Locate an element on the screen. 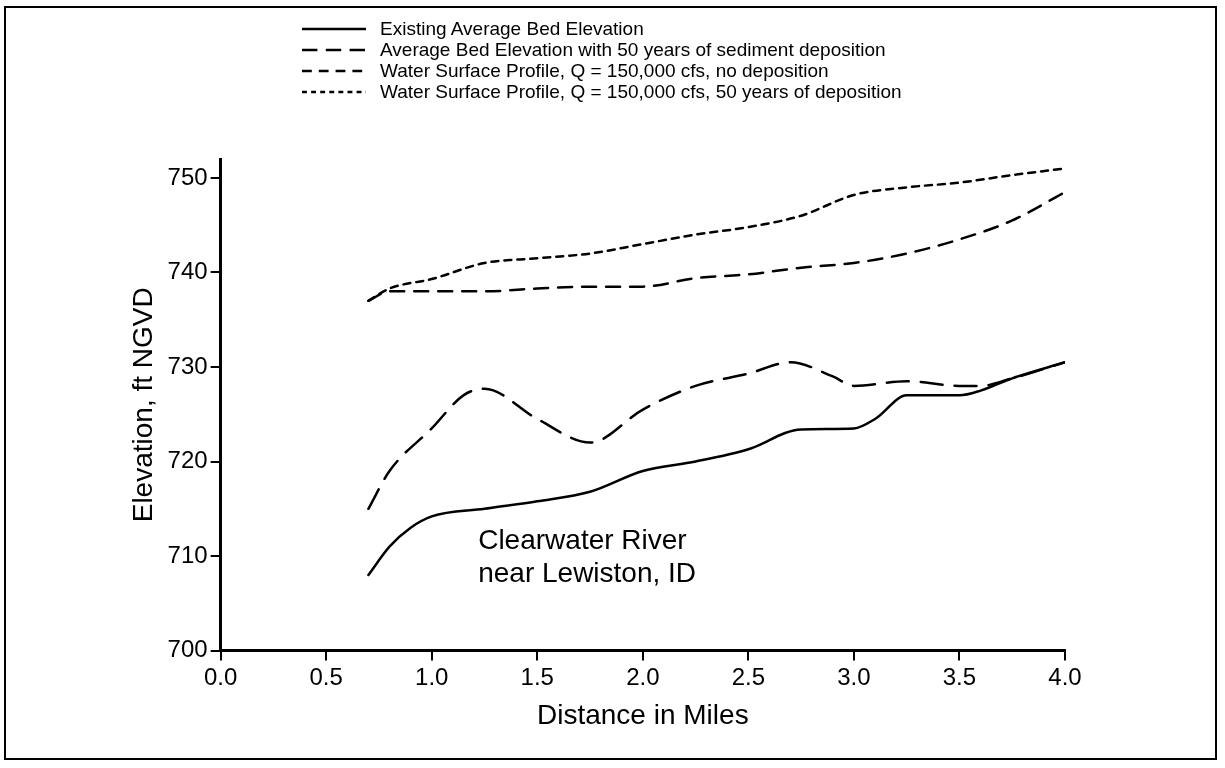  x-tick-label: 1.0 is located at coordinates (432, 676).